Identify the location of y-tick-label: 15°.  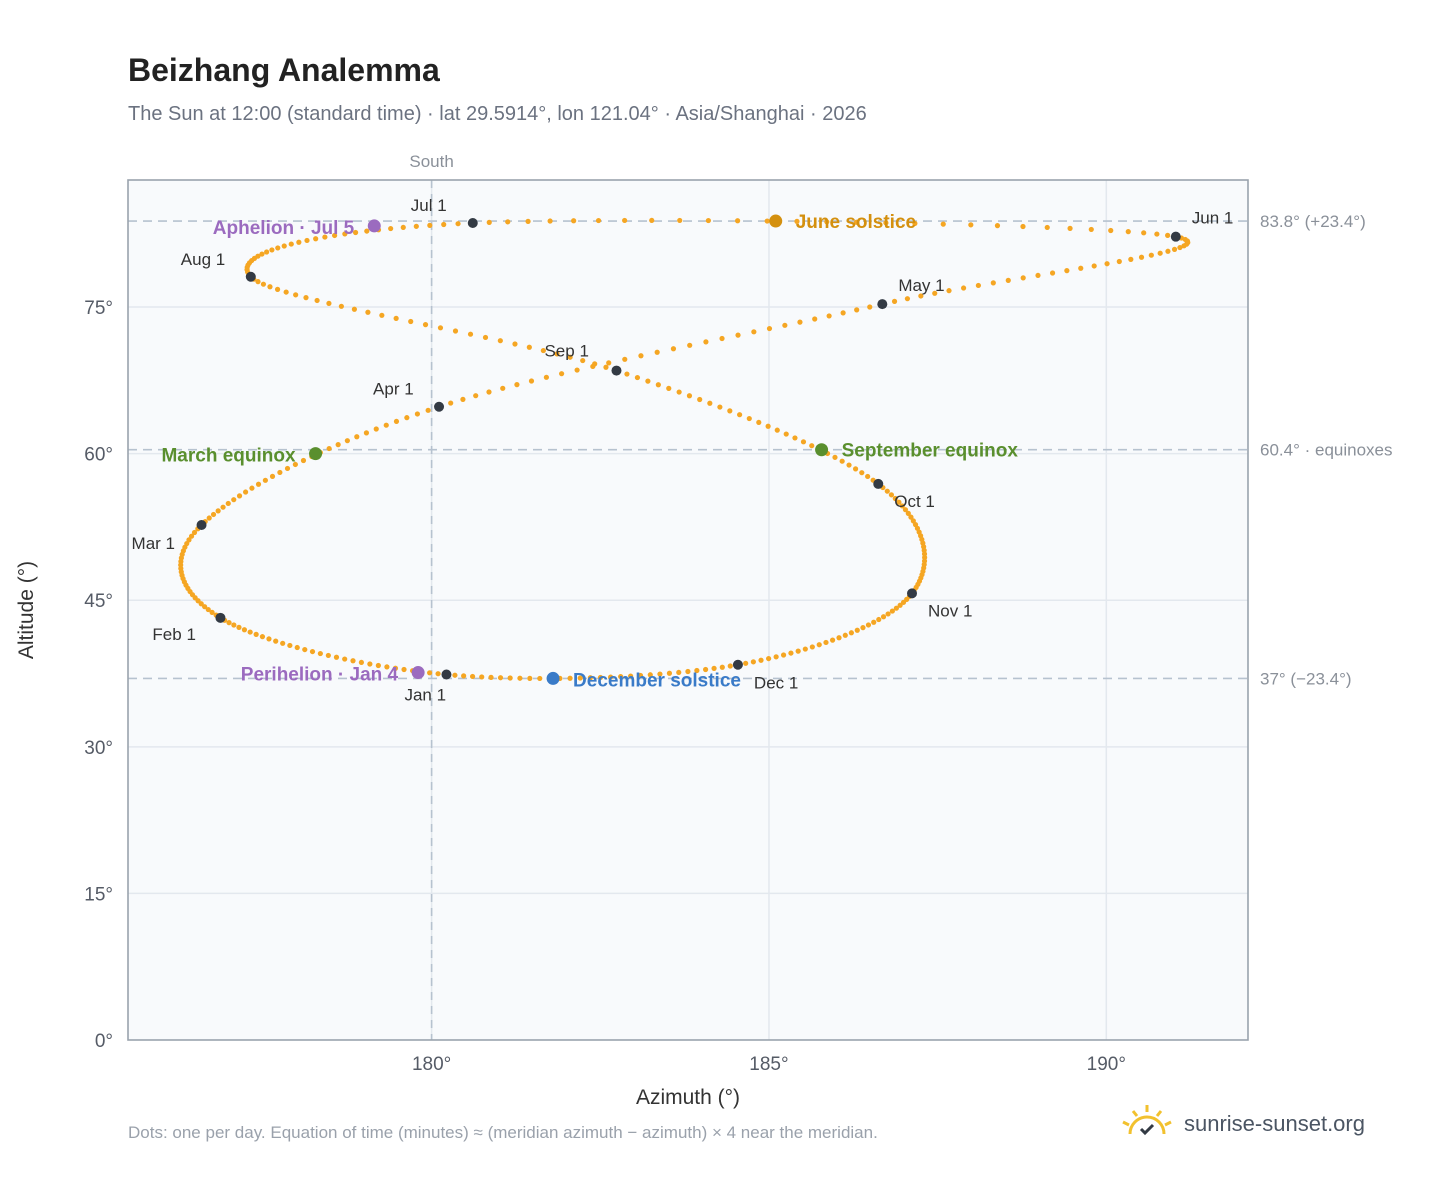
(98, 894).